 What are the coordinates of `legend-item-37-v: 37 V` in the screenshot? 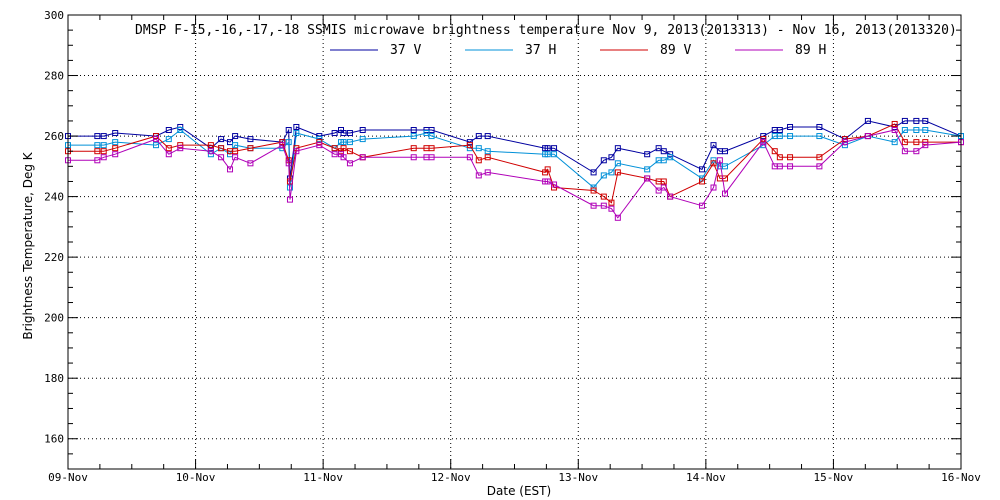 It's located at (375, 50).